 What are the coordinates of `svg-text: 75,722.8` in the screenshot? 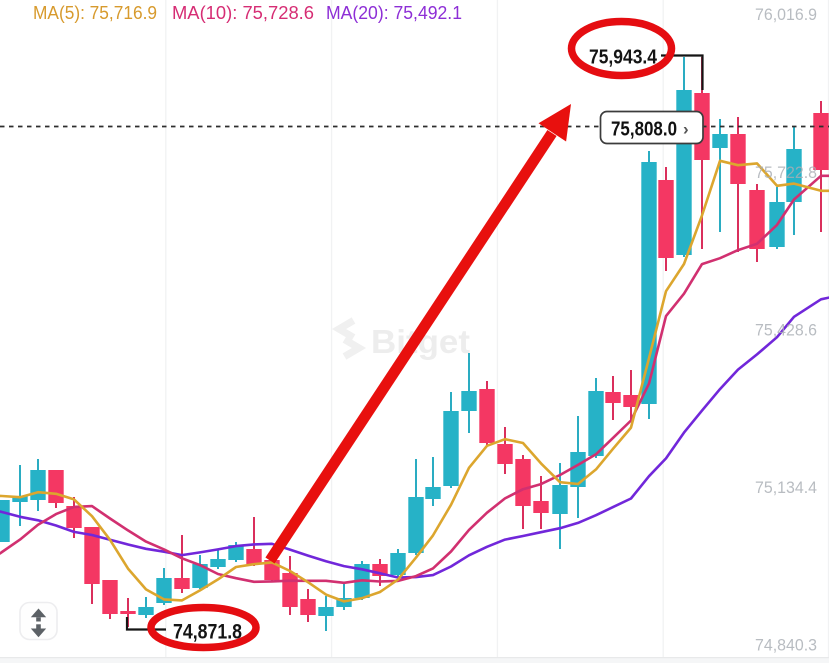 It's located at (786, 172).